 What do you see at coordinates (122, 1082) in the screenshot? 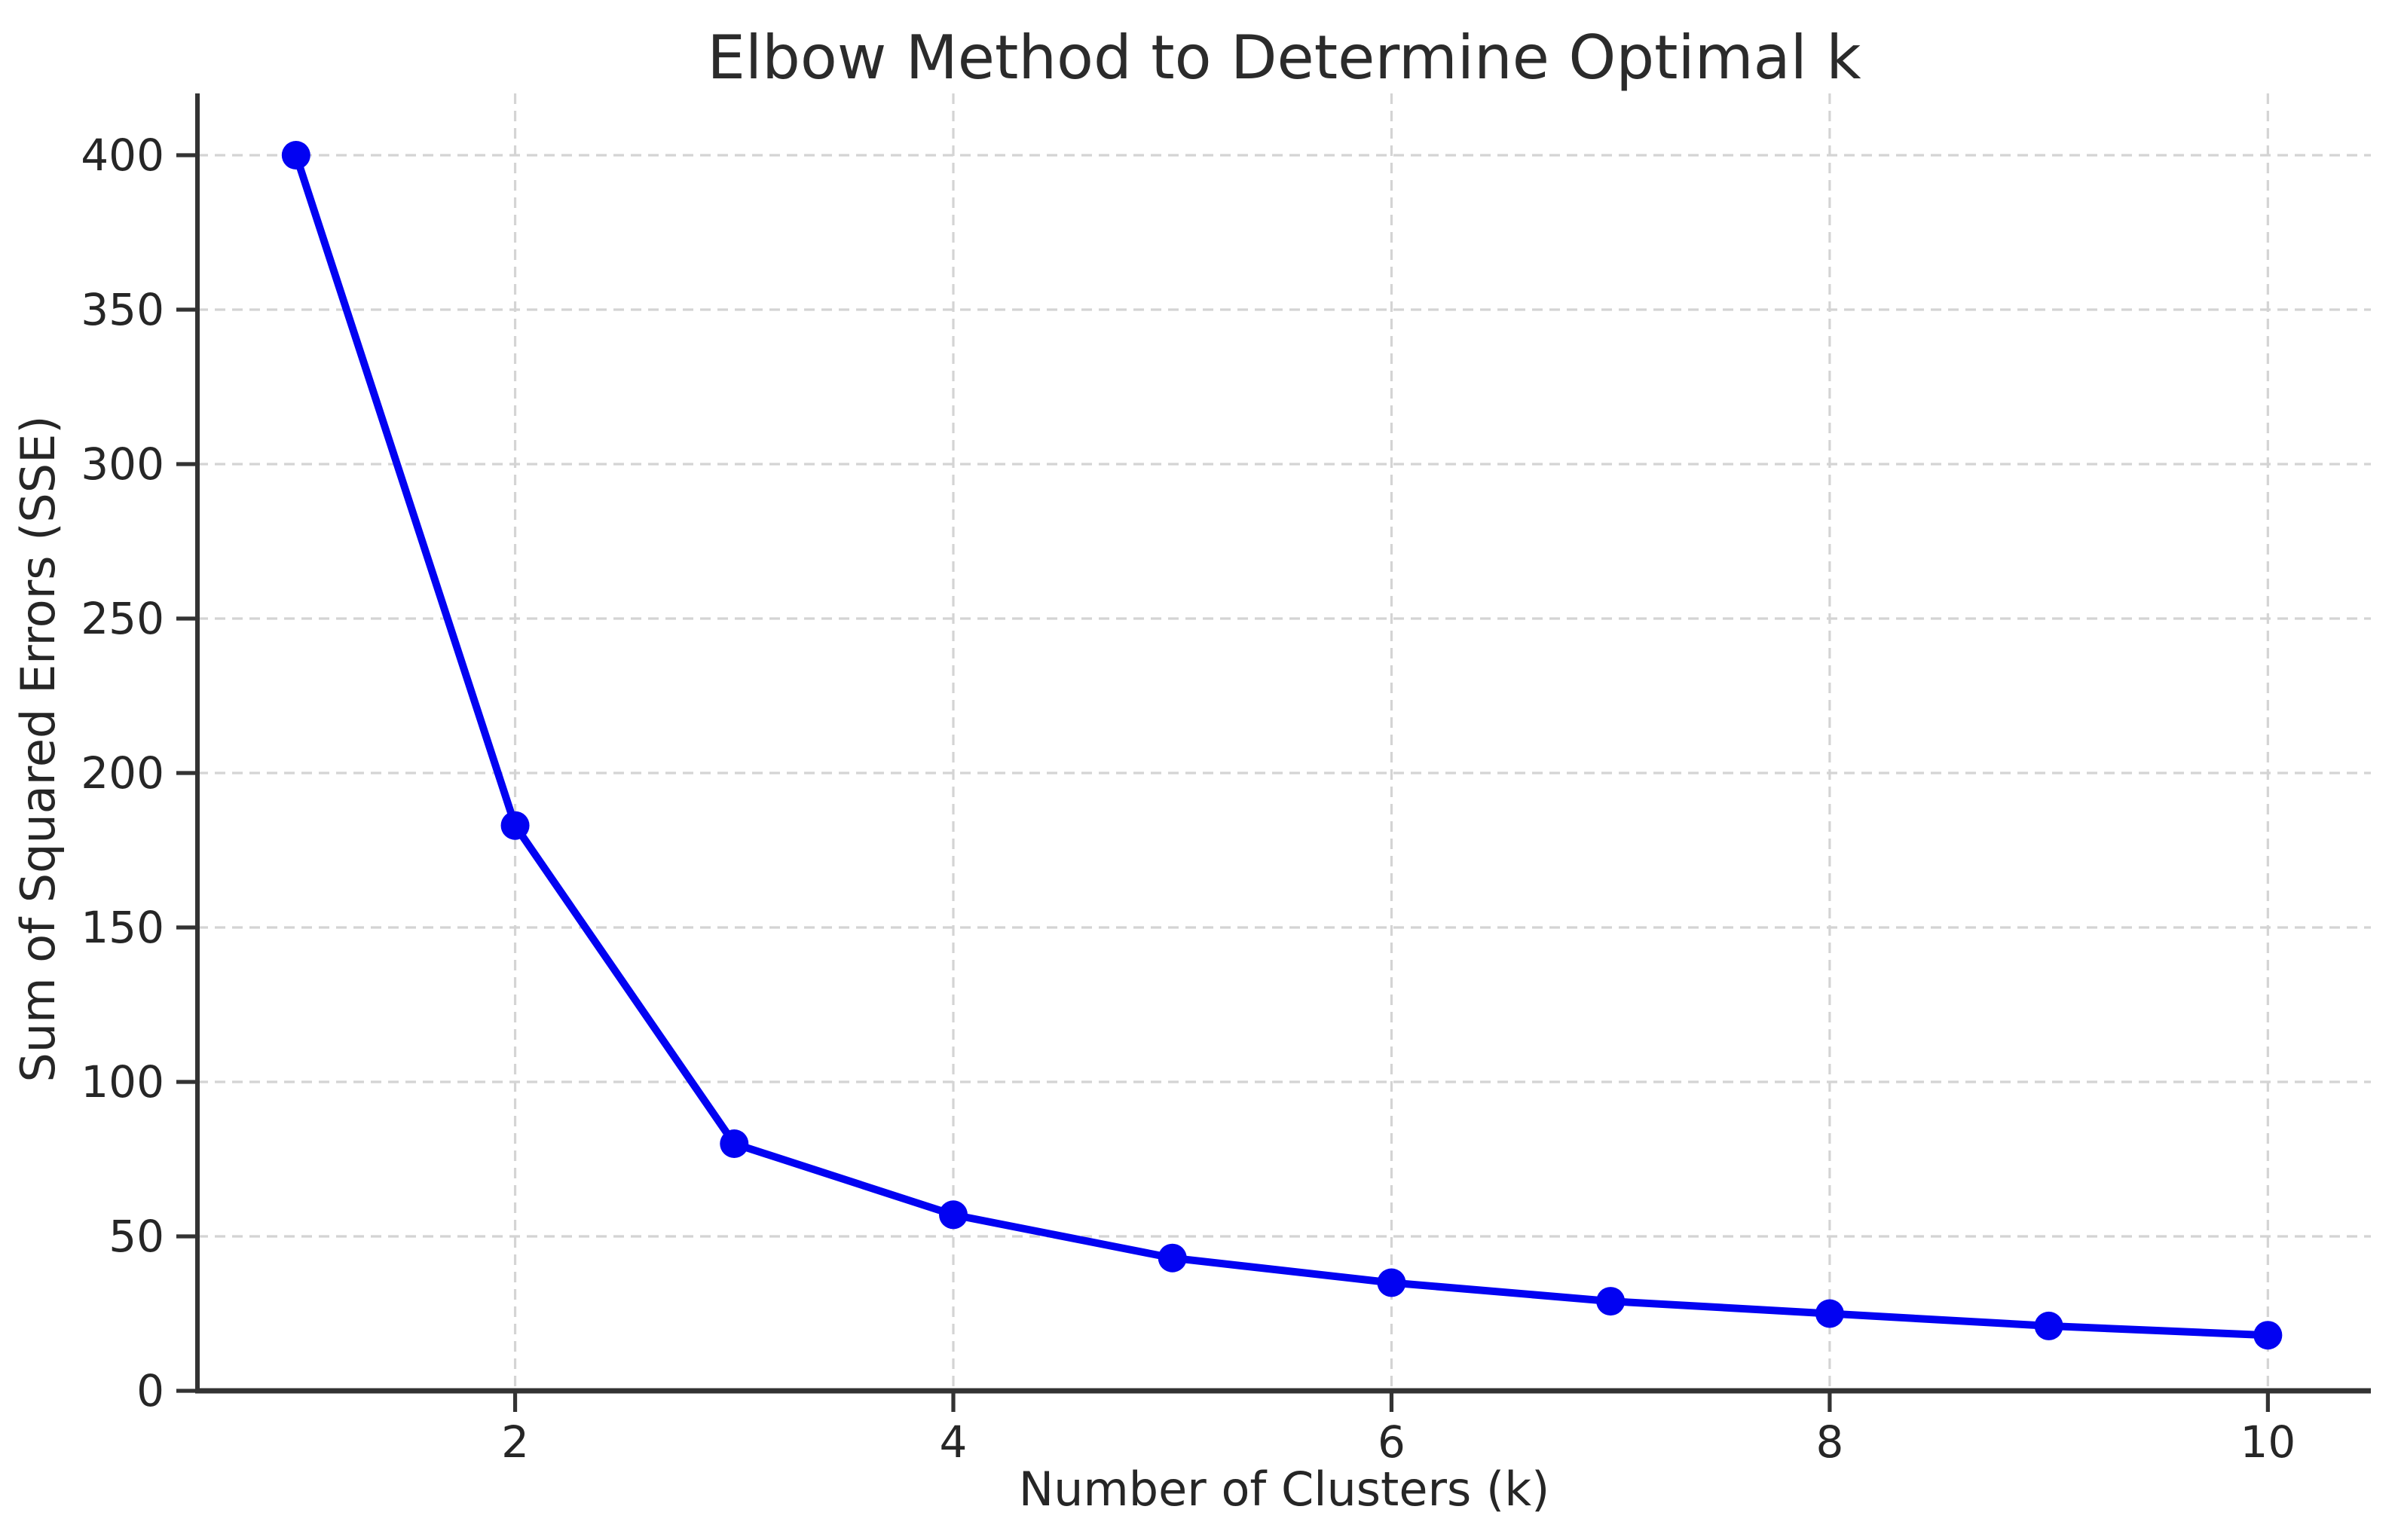
I see `y-tick-label-100: 100` at bounding box center [122, 1082].